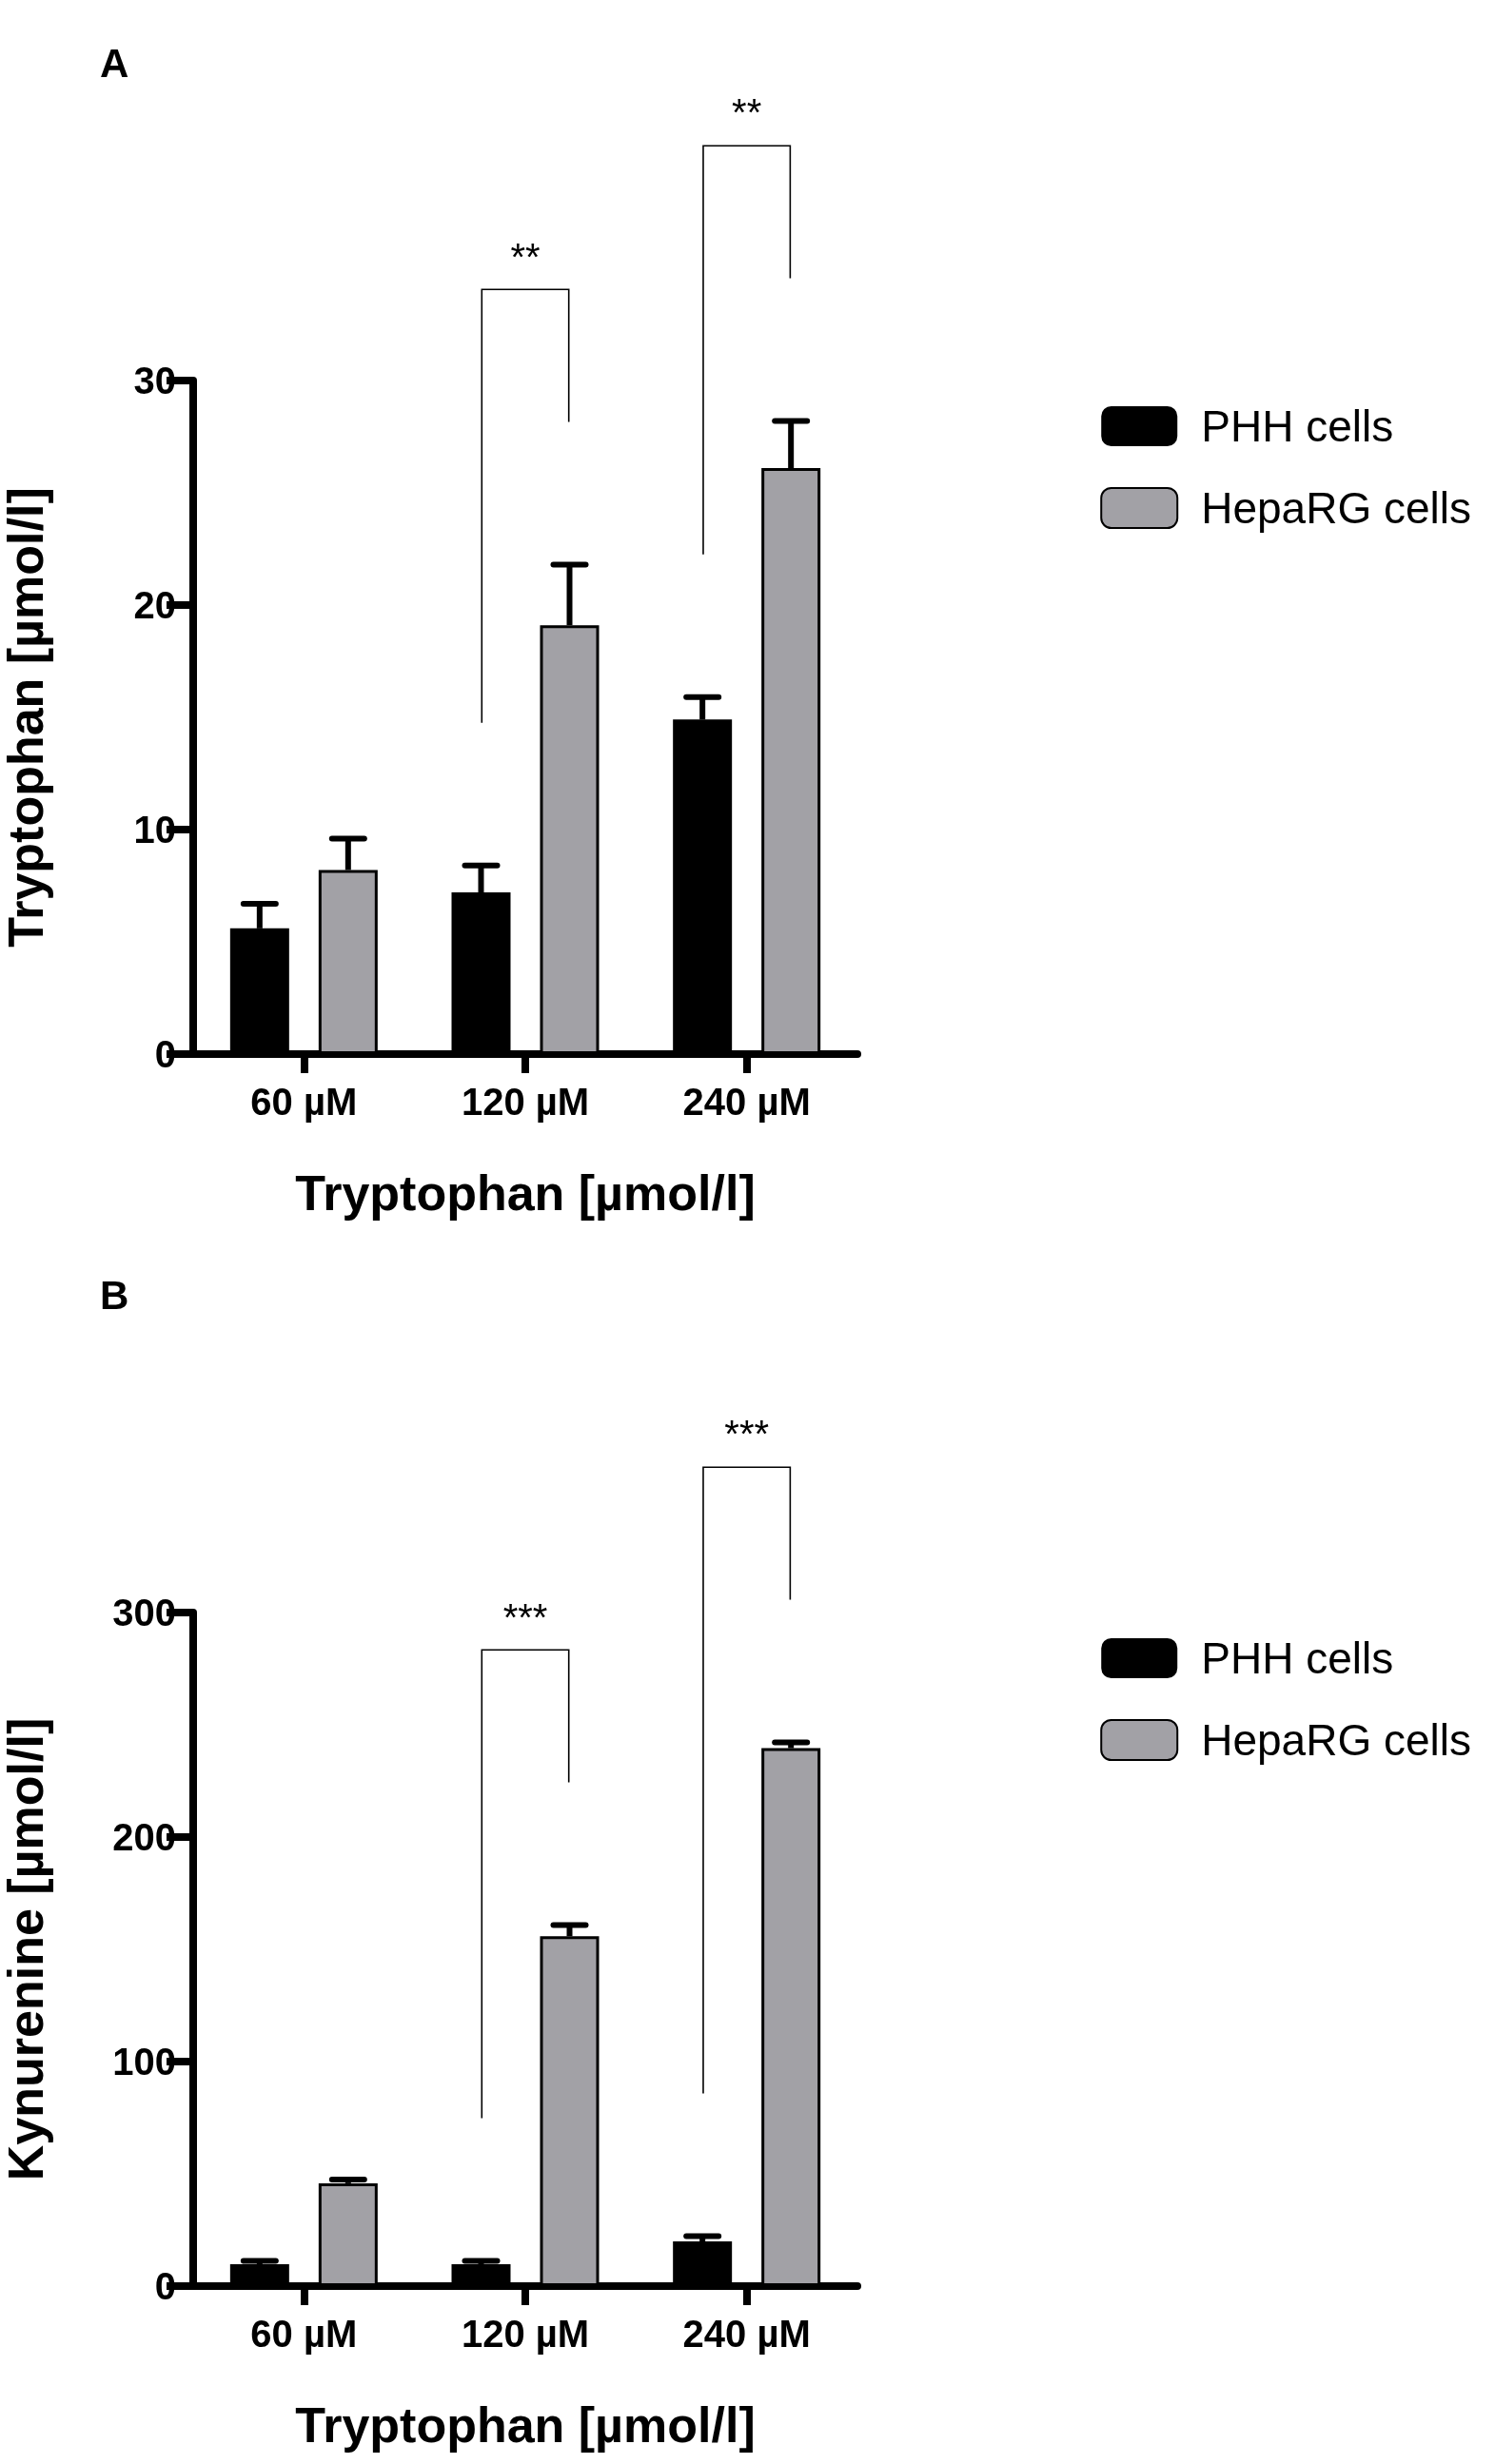  Describe the element at coordinates (26, 717) in the screenshot. I see `y-axis-title: Tryptophan [µmol/l]` at that location.